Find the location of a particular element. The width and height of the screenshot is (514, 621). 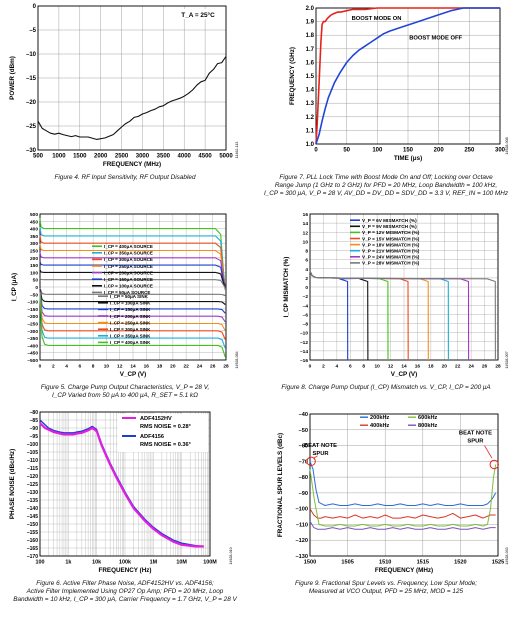

y-tick-label: –160 is located at coordinates (32, 541).